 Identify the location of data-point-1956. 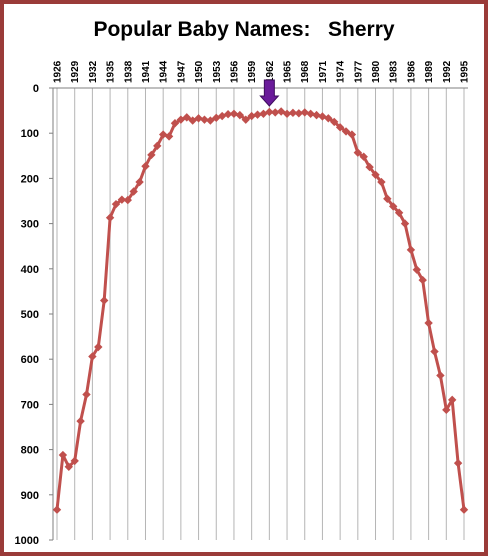
(234, 113).